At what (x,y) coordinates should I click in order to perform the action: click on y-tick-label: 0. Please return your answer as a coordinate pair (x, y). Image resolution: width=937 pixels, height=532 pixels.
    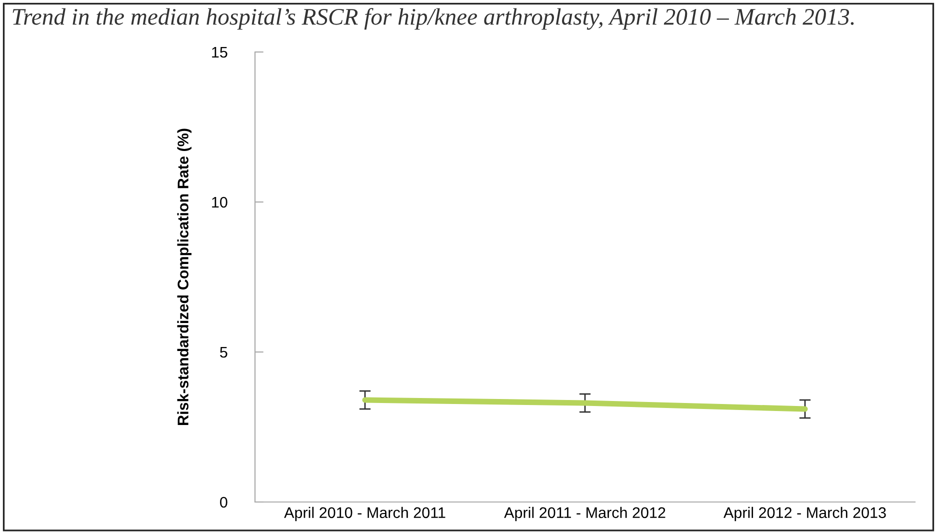
    Looking at the image, I should click on (224, 502).